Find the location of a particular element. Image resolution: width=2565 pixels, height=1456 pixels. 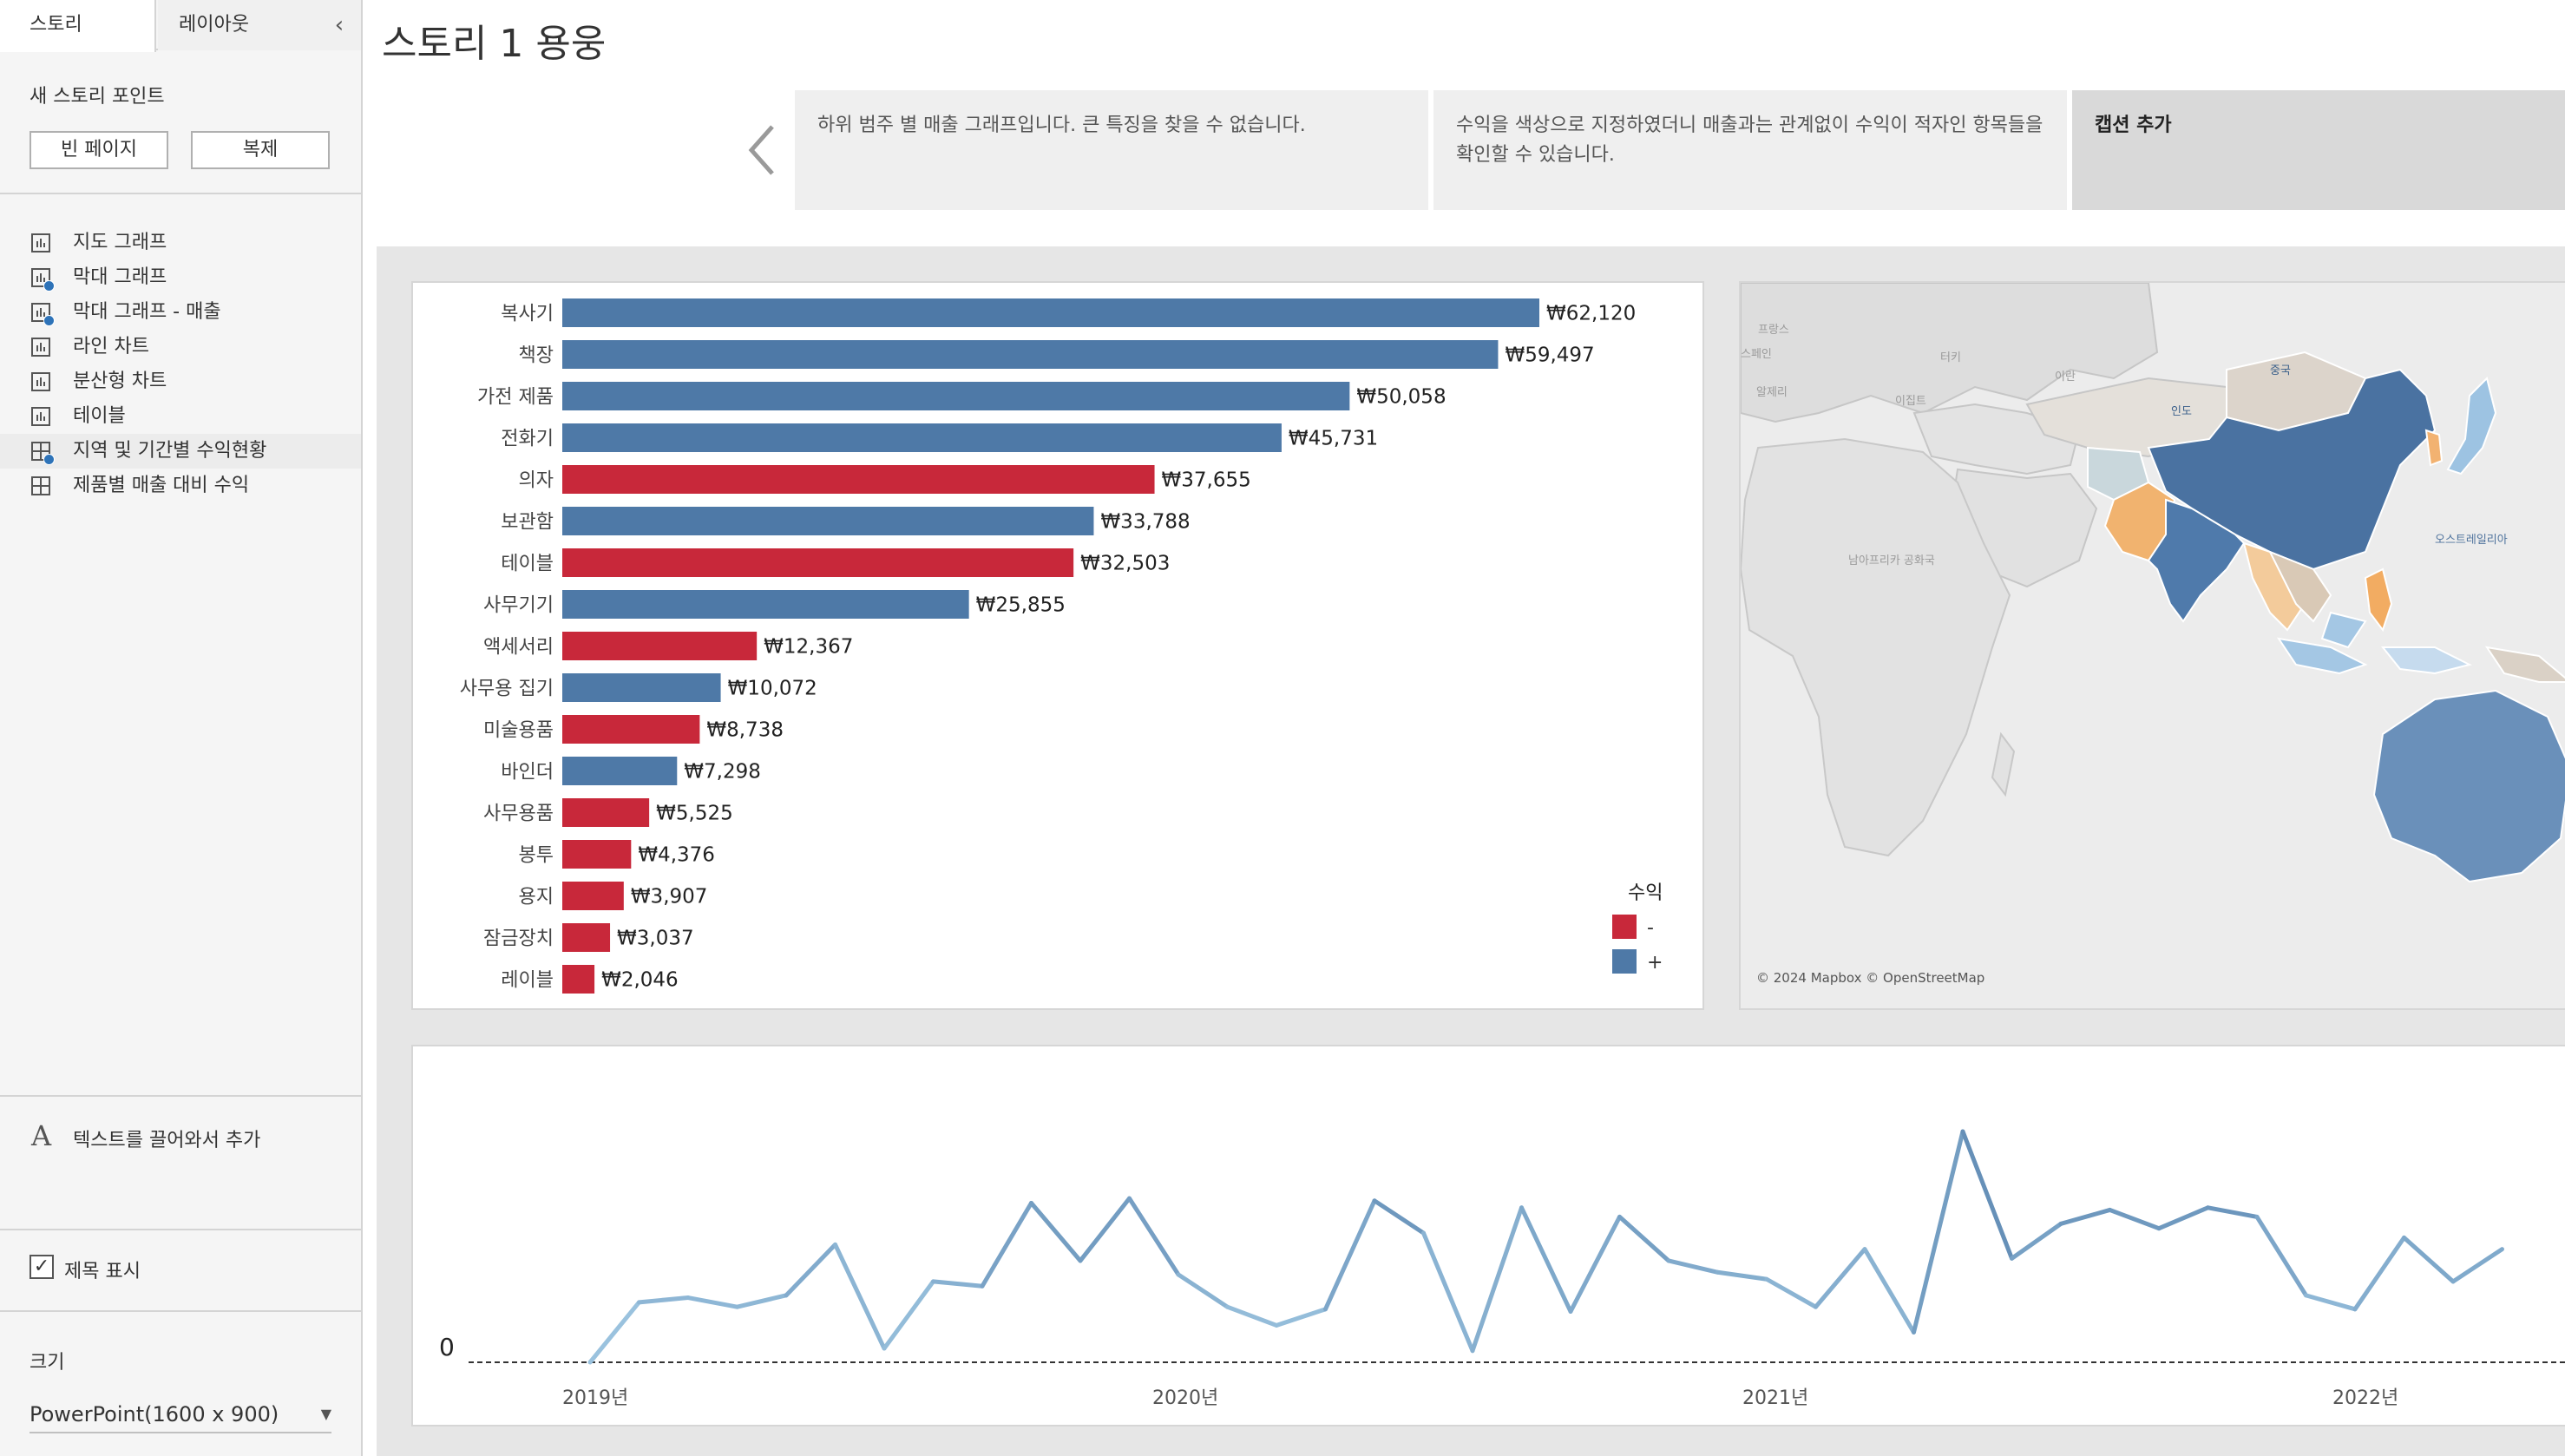

blank-page-button: 빈 페이지 is located at coordinates (99, 150).